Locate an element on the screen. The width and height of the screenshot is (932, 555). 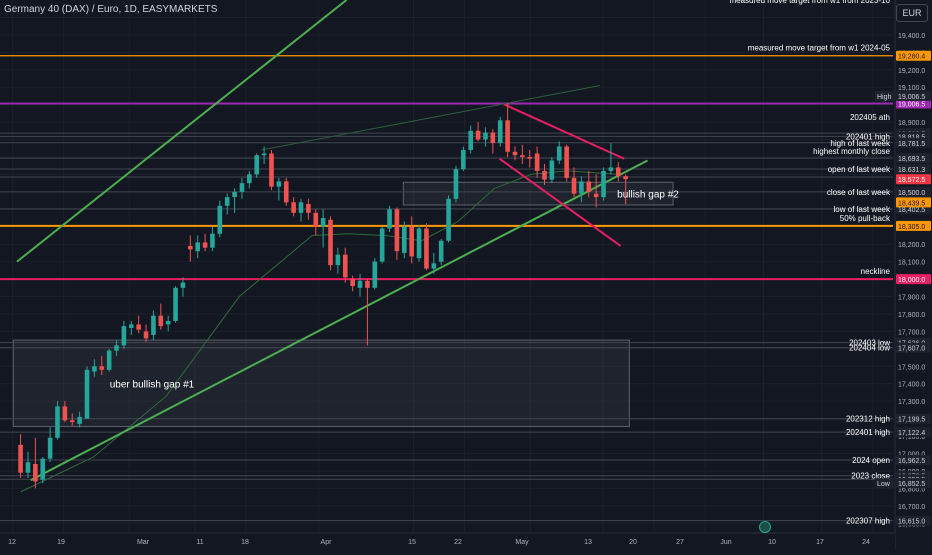
price-tag-label: 18,781.5 is located at coordinates (911, 144).